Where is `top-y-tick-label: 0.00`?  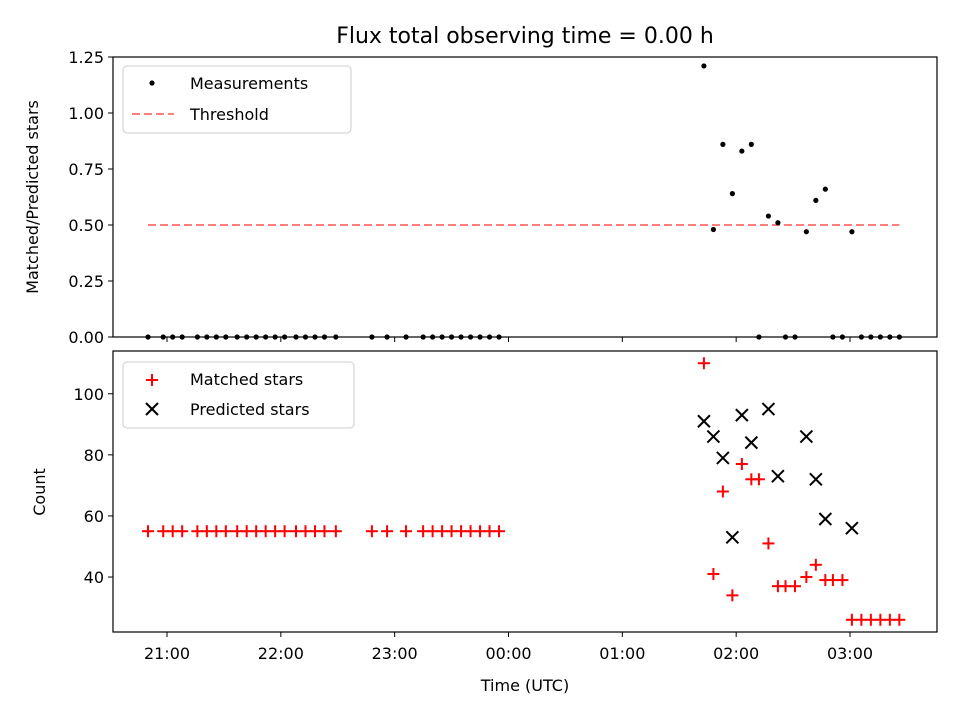 top-y-tick-label: 0.00 is located at coordinates (86, 337).